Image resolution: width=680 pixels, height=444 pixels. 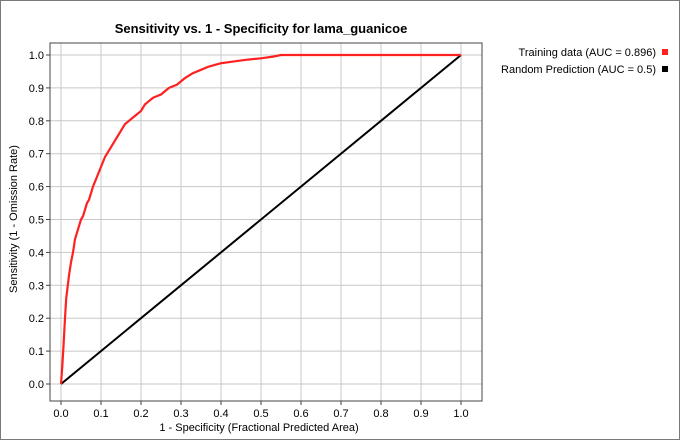 What do you see at coordinates (260, 414) in the screenshot?
I see `x-tick-label: 0.5` at bounding box center [260, 414].